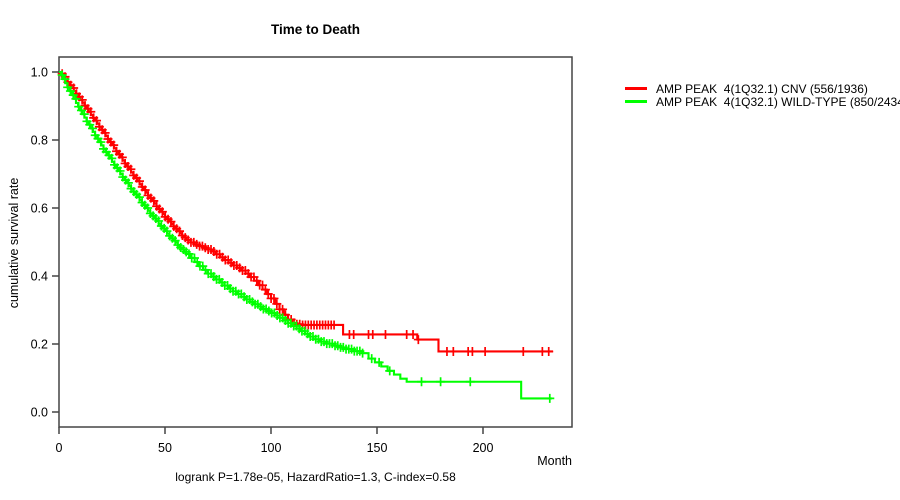 Image resolution: width=900 pixels, height=500 pixels. I want to click on y-tick-label: 0.2, so click(39, 344).